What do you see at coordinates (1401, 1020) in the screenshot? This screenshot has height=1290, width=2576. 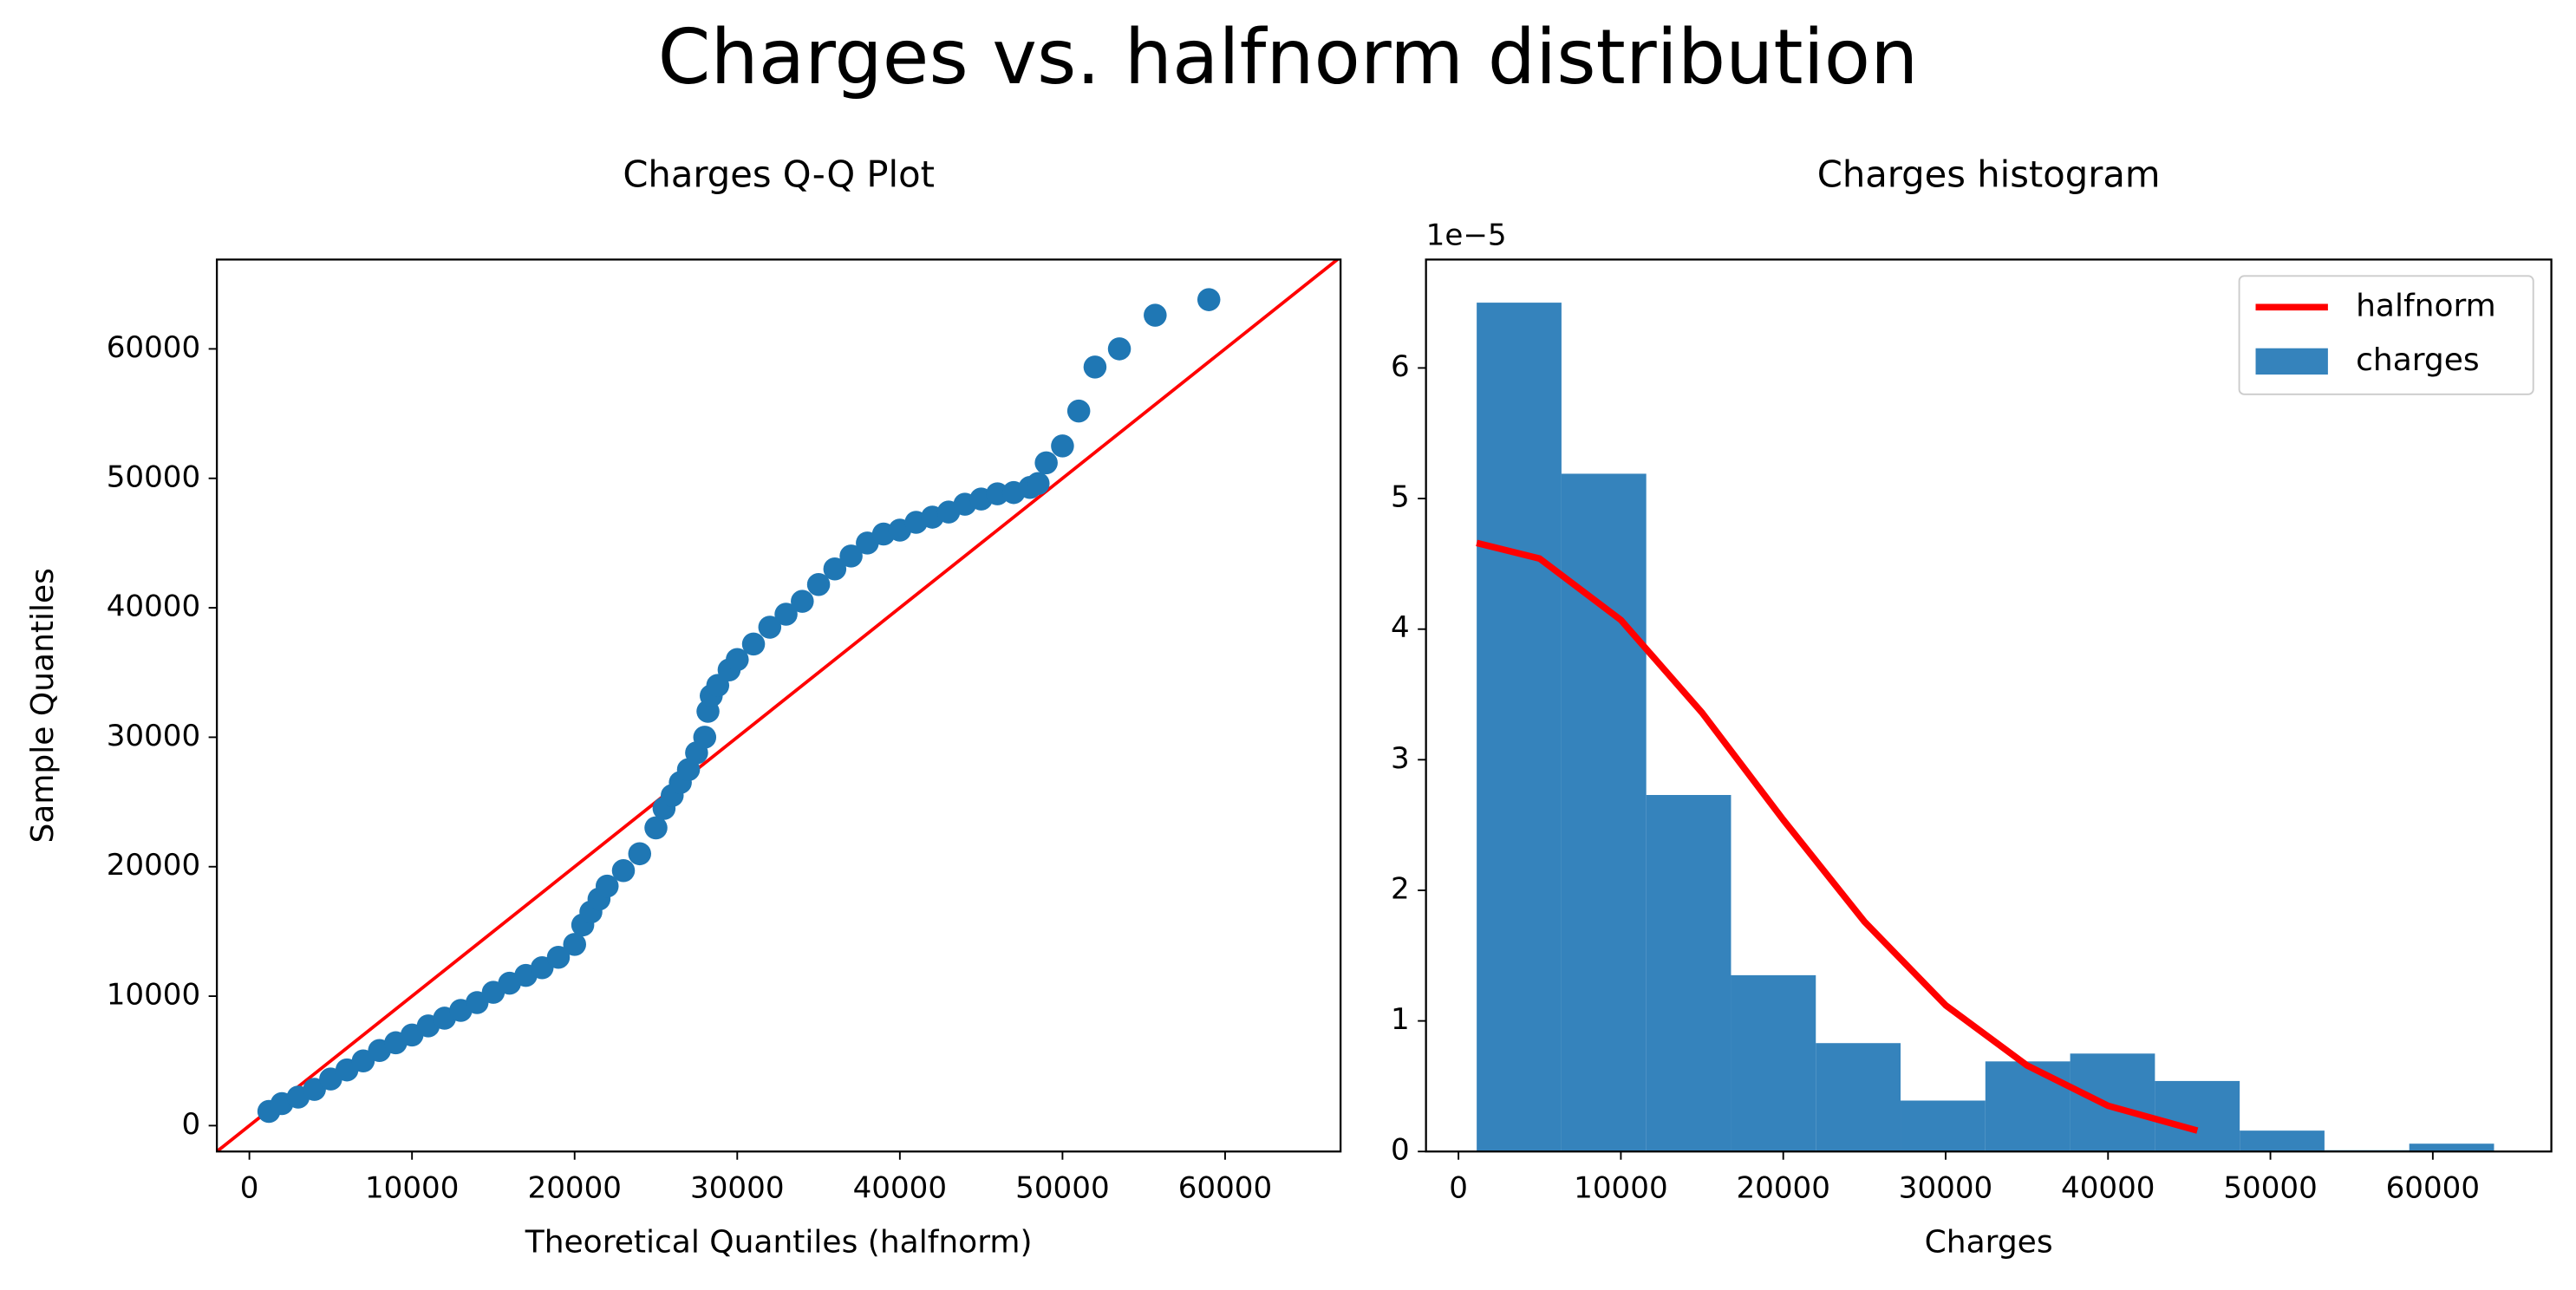 I see `y-tick-label: 1` at bounding box center [1401, 1020].